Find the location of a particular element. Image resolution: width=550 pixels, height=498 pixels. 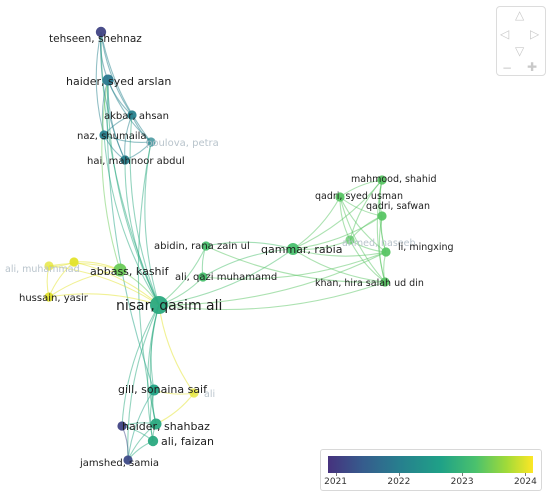

node-ali_y is located at coordinates (194, 393).